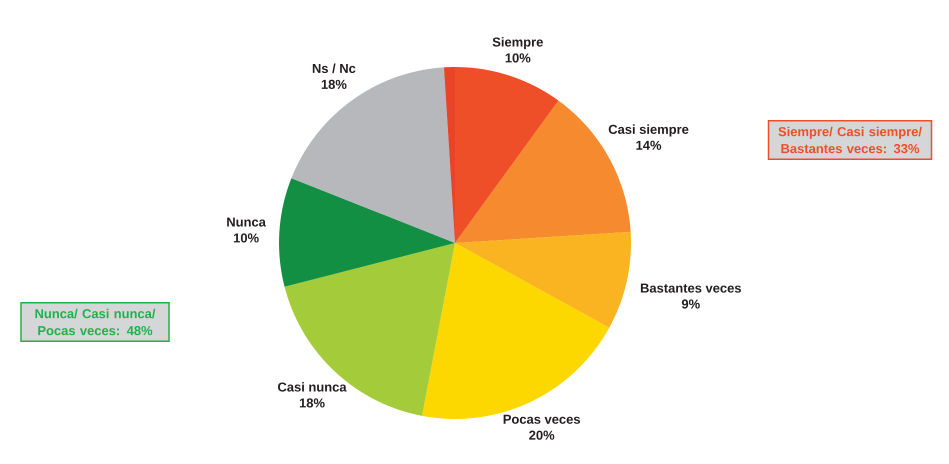 The image size is (949, 464). I want to click on text: Siempre/ Casi siempre/ Bastantes veces: 33%, so click(850, 140).